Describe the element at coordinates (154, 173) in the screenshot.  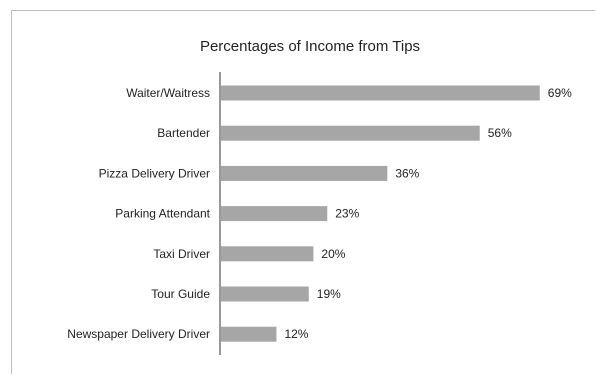
I see `category-label: Pizza Delivery Driver` at that location.